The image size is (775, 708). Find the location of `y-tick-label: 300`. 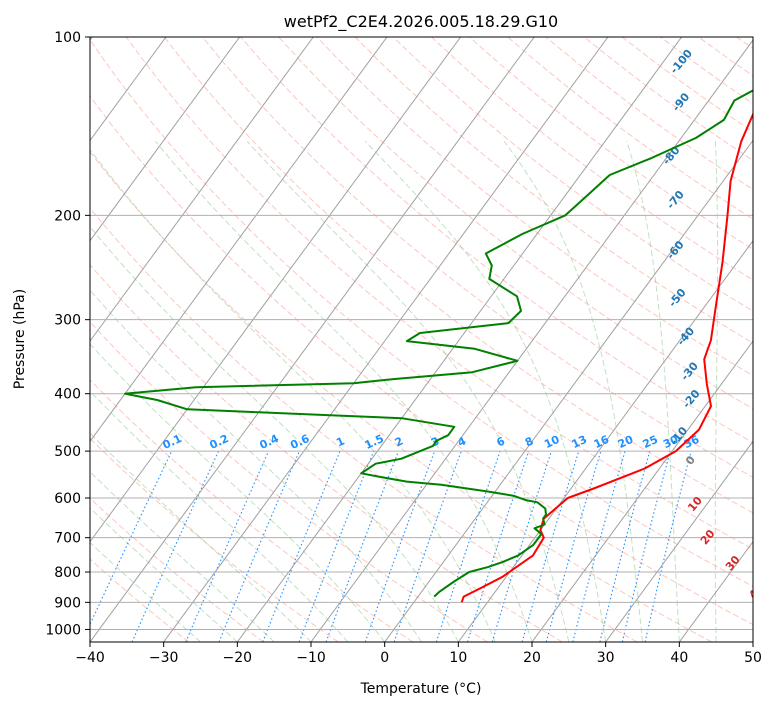

y-tick-label: 300 is located at coordinates (67, 321).